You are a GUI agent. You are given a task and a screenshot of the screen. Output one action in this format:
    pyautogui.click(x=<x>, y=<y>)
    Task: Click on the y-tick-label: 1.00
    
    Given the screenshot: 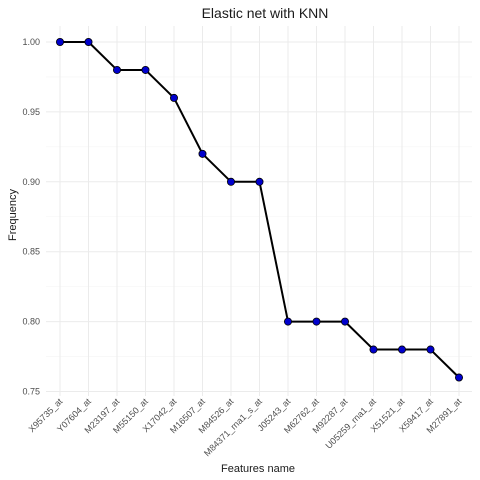 What is the action you would take?
    pyautogui.click(x=31, y=42)
    